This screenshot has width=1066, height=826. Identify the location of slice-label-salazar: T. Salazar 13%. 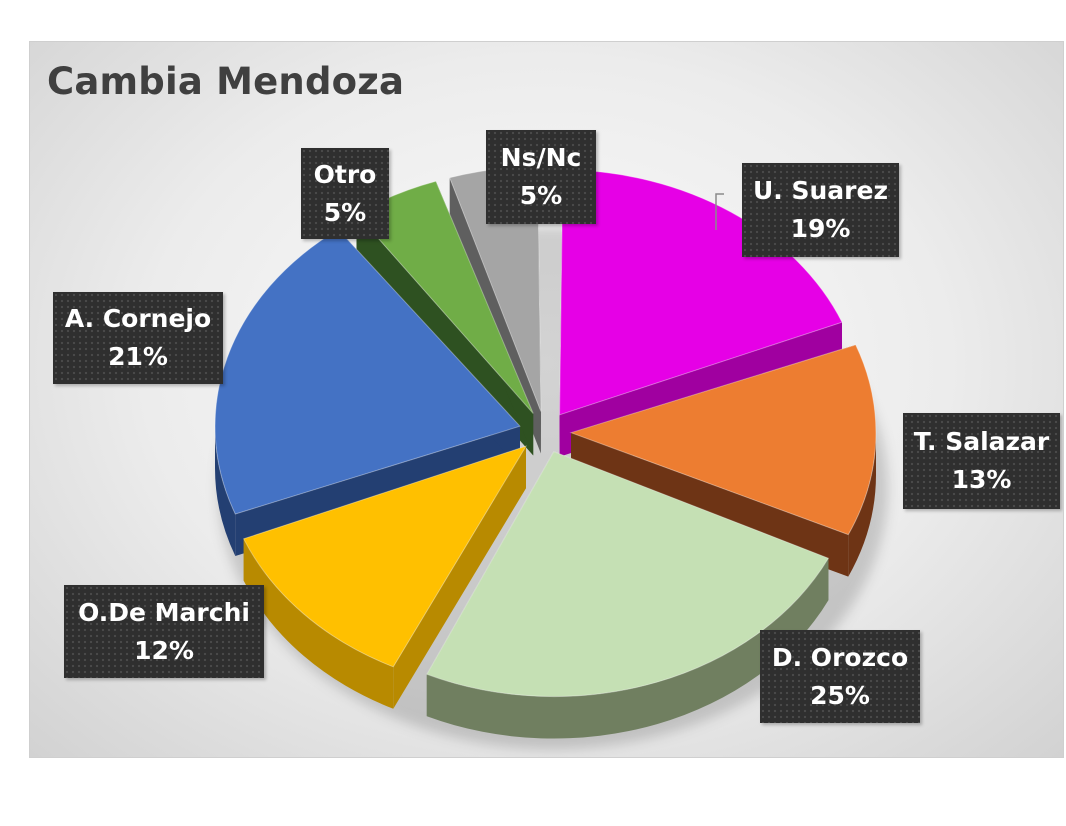
(981, 461).